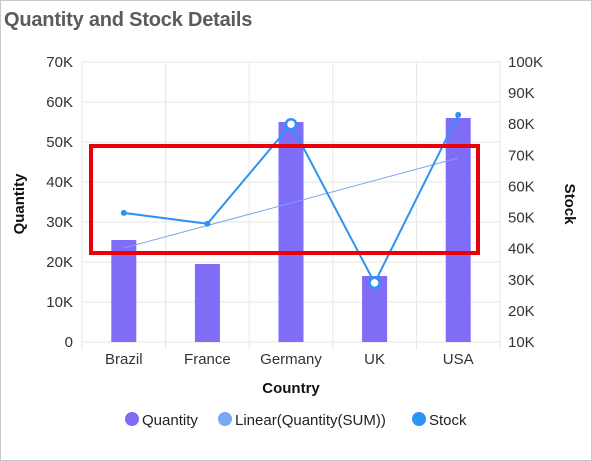 The height and width of the screenshot is (461, 592). Describe the element at coordinates (59, 222) in the screenshot. I see `y-tick-label: 30K` at that location.